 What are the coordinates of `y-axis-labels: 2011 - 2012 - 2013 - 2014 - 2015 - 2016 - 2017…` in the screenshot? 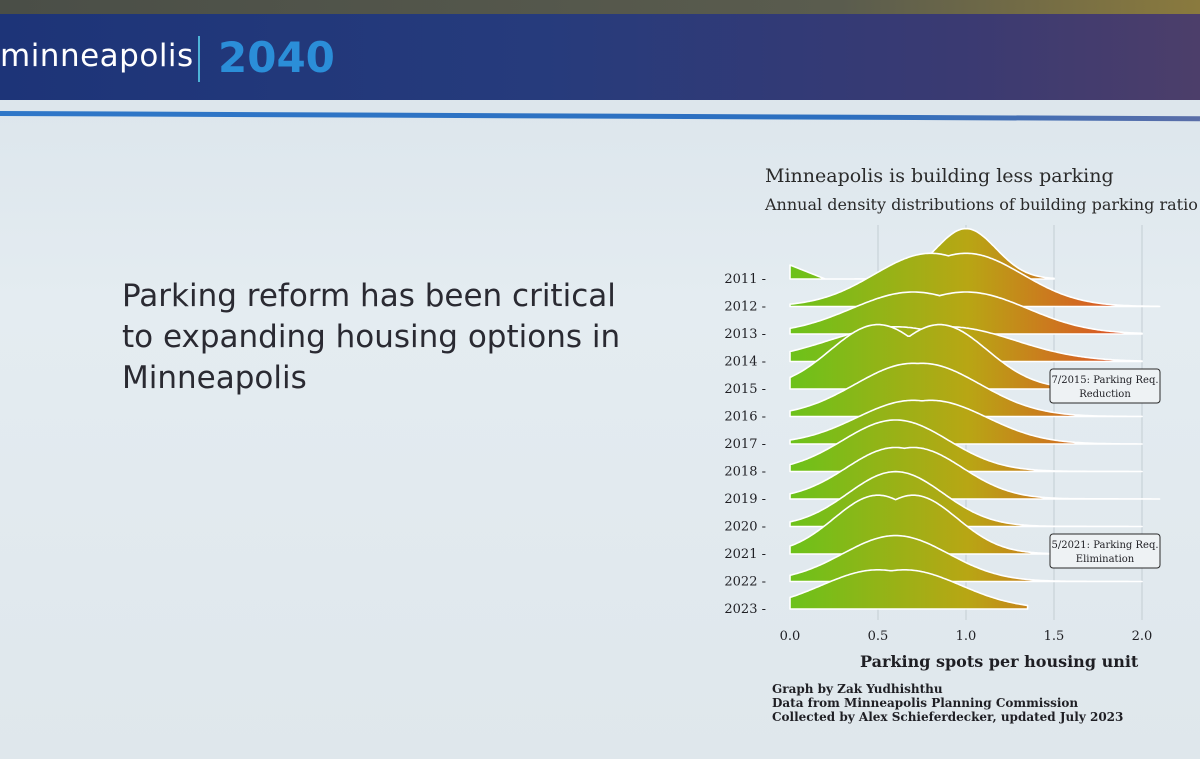 It's located at (745, 444).